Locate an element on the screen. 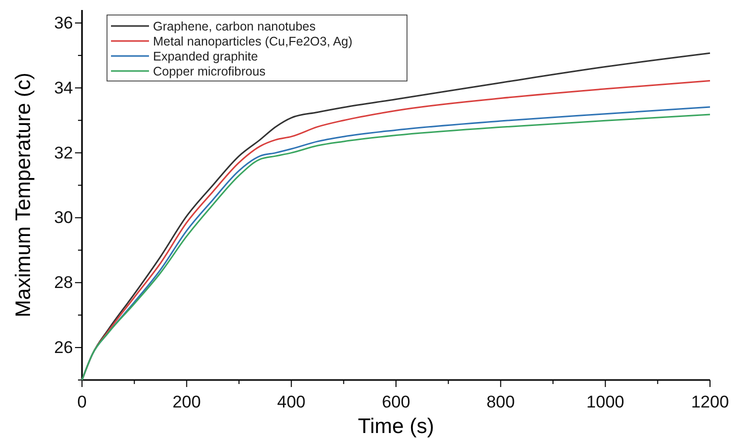 The height and width of the screenshot is (439, 731). x-tick-label: 1200 is located at coordinates (710, 402).